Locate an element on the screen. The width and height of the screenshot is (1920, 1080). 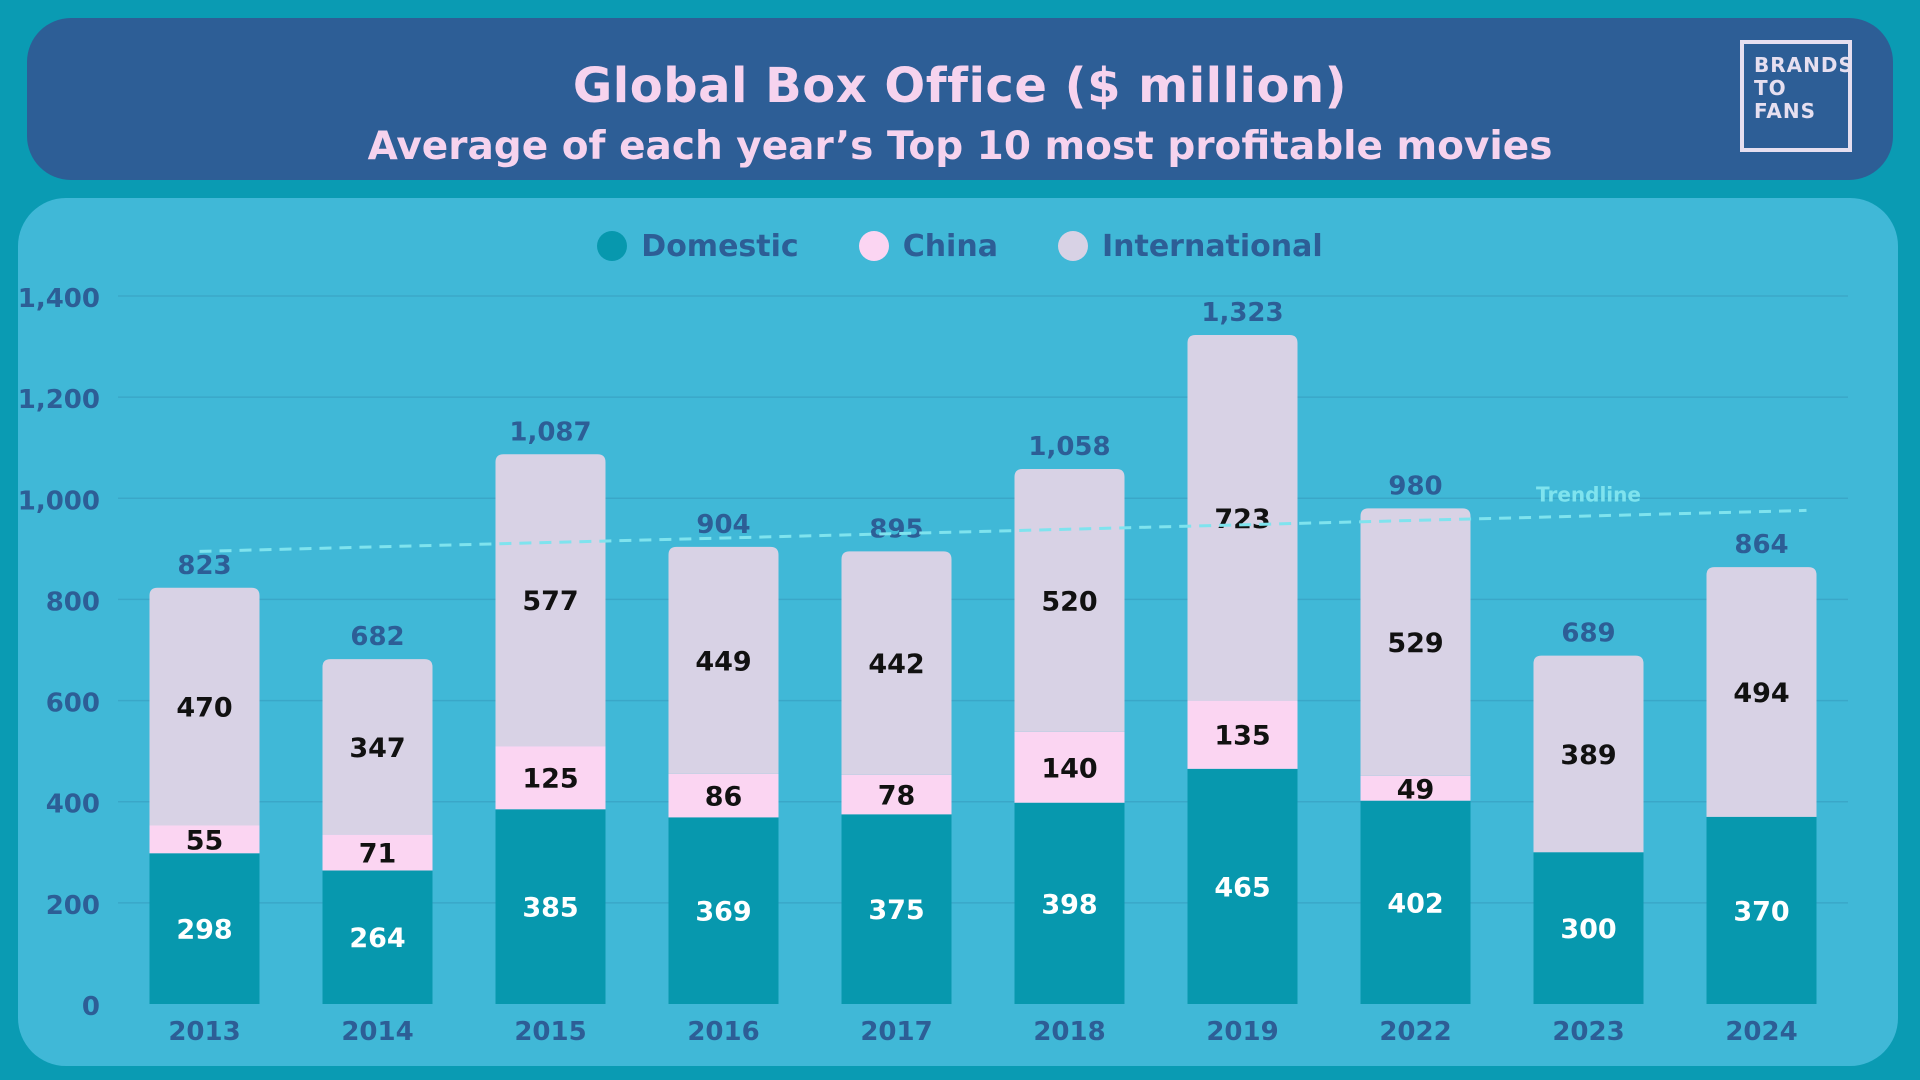
data-label-international: 449 is located at coordinates (723, 661).